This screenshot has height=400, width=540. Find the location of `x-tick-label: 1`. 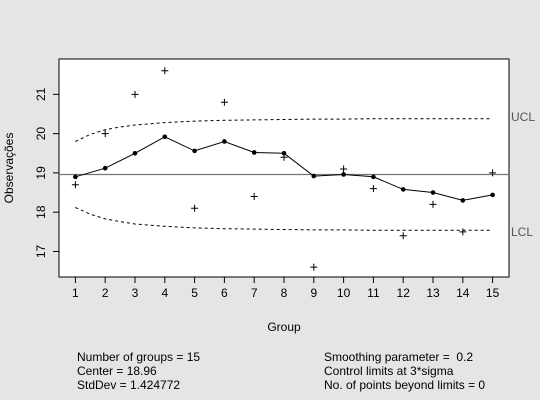

x-tick-label: 1 is located at coordinates (75, 293).